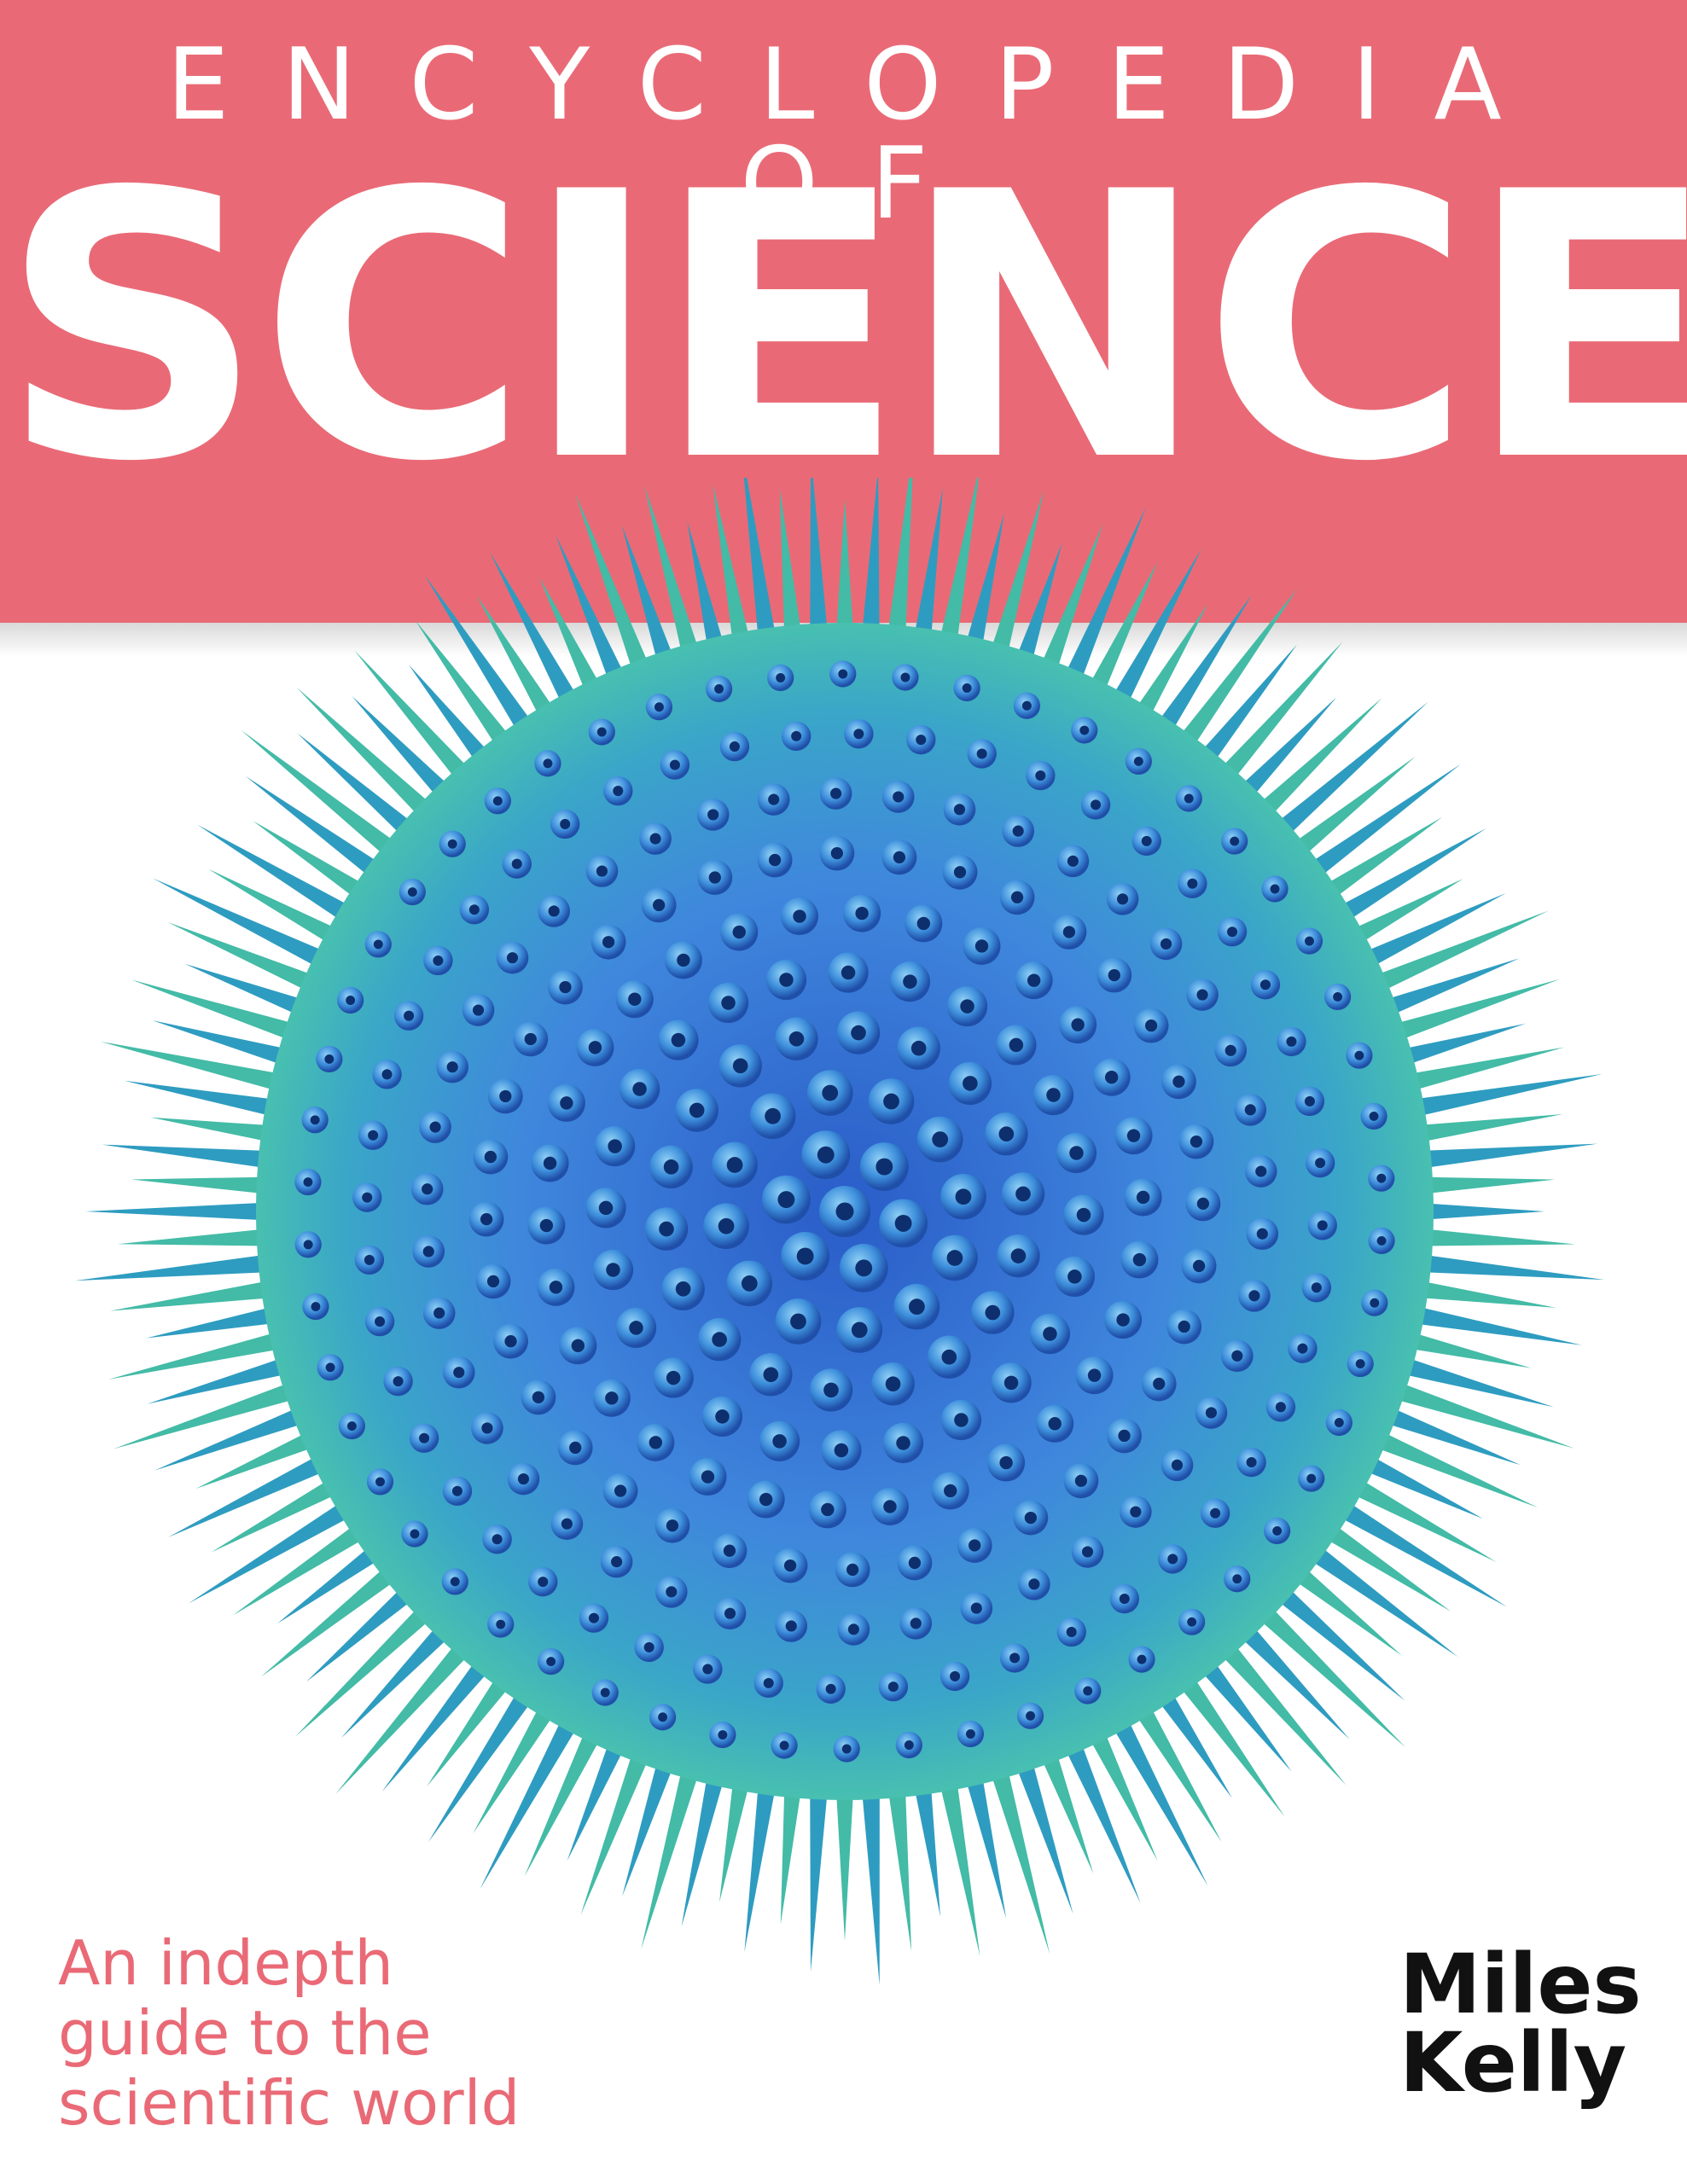 This screenshot has height=2184, width=1687. What do you see at coordinates (1520, 1984) in the screenshot?
I see `publisher-logo-line: Miles` at bounding box center [1520, 1984].